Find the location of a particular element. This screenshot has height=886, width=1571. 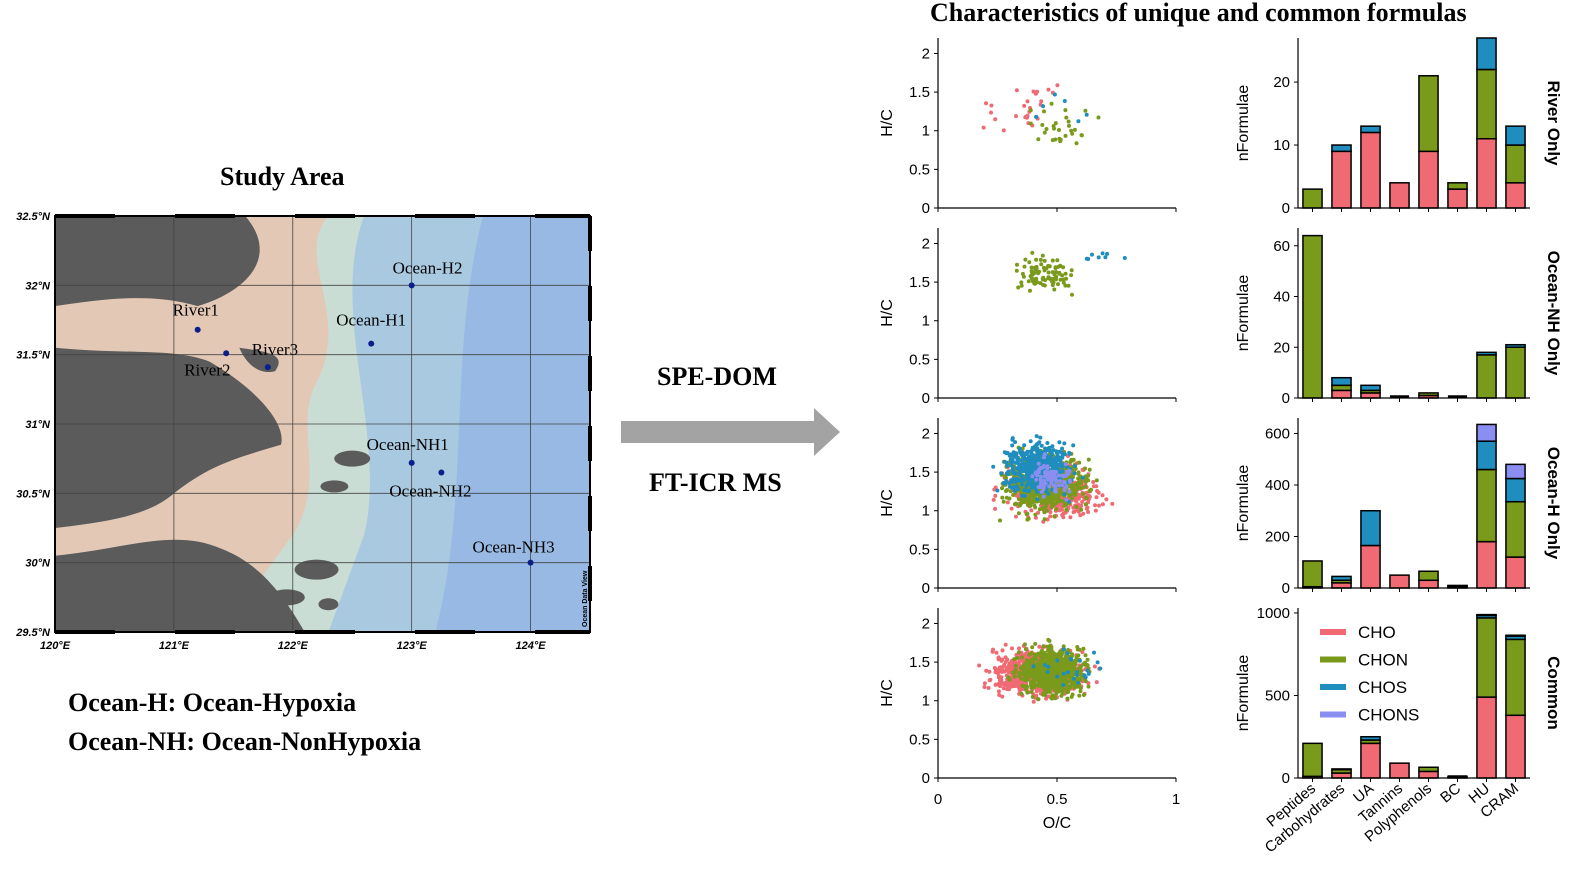

legend-label-chos: CHOS is located at coordinates (1382, 687).